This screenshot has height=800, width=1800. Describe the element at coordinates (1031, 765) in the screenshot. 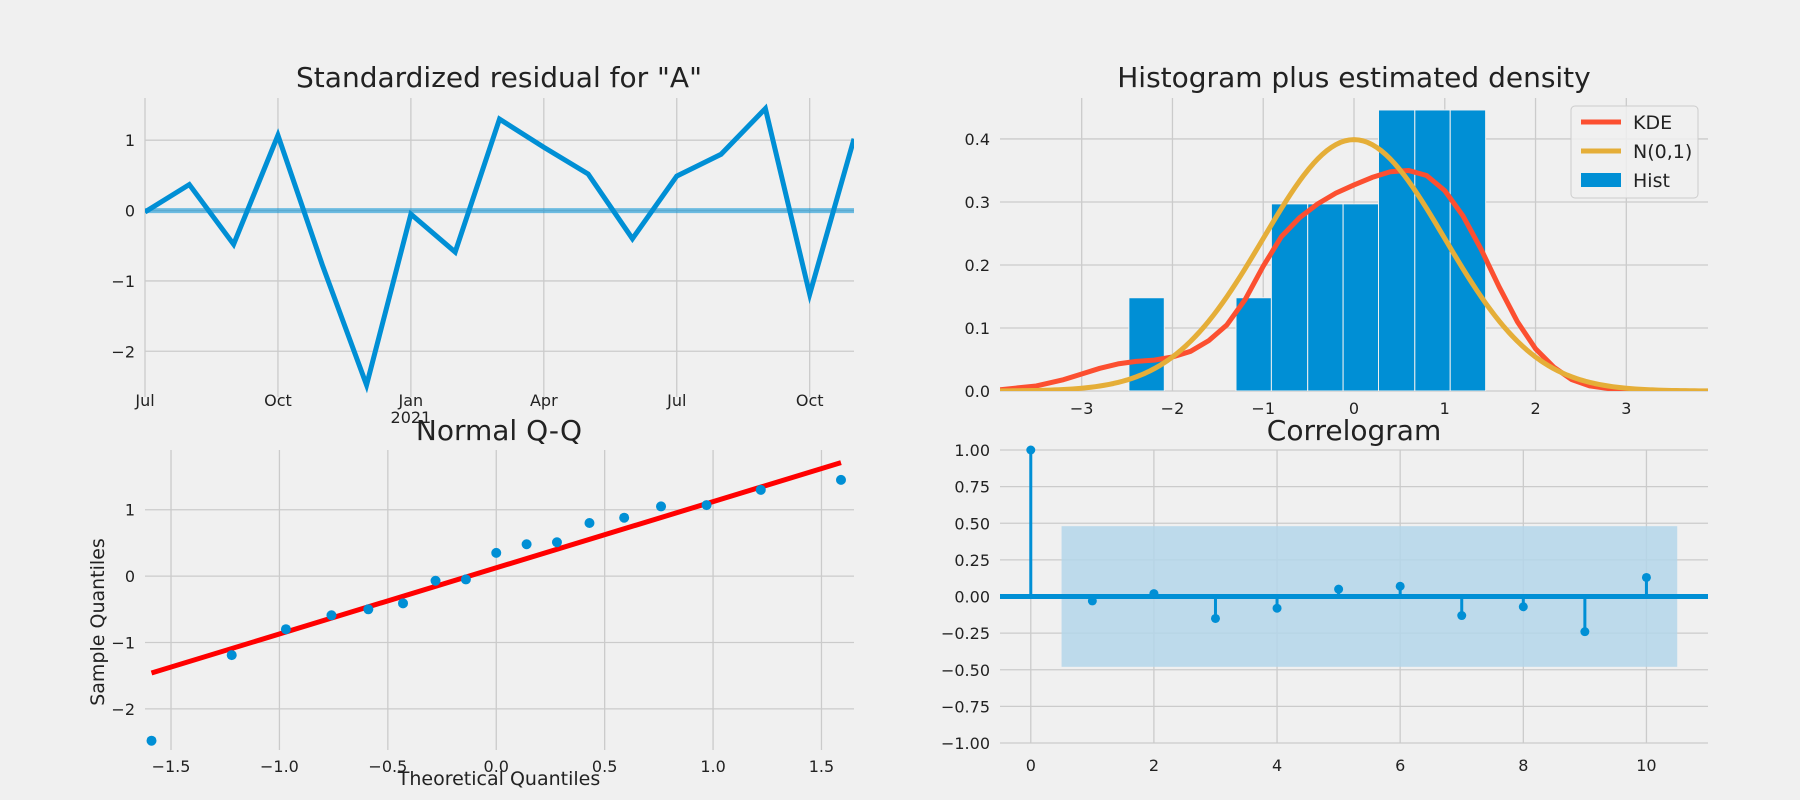

I see `acf-xtick-label: 0` at that location.